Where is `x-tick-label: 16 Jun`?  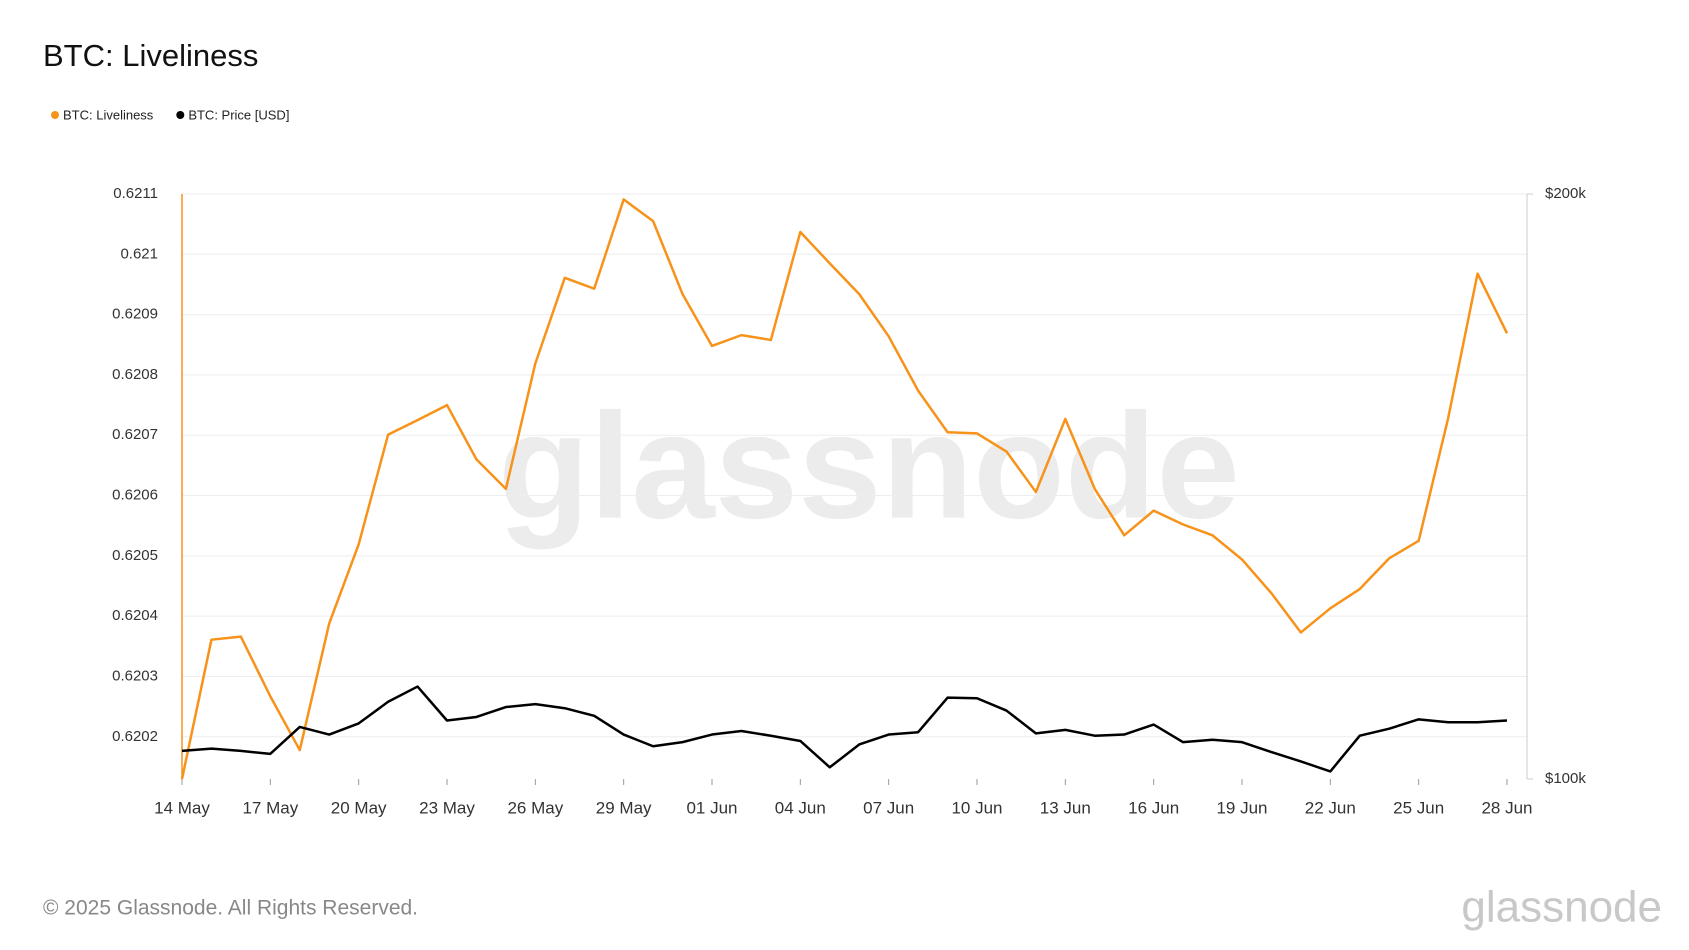 x-tick-label: 16 Jun is located at coordinates (1153, 807).